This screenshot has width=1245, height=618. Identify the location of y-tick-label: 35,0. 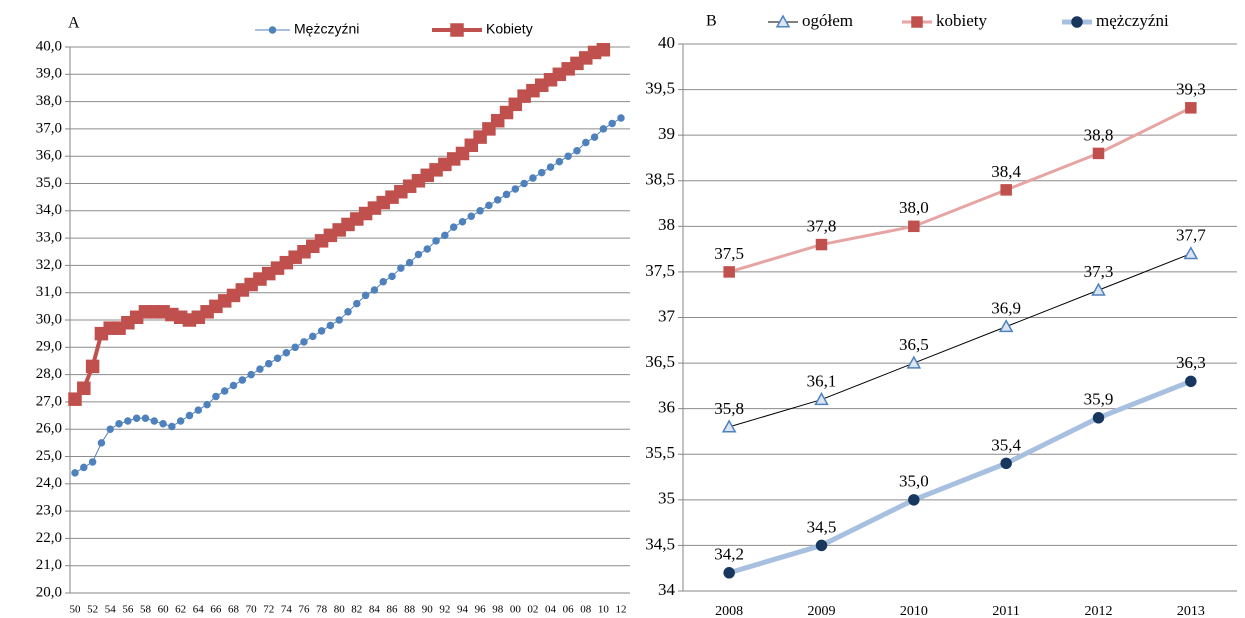
(49, 183).